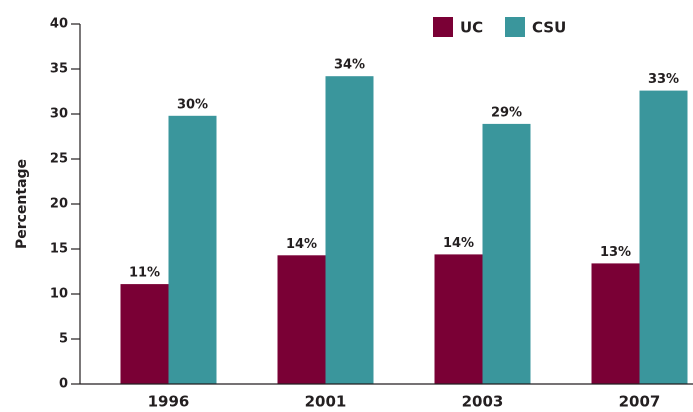 This screenshot has width=693, height=412. Describe the element at coordinates (59, 24) in the screenshot. I see `y-tick-label: 40` at that location.